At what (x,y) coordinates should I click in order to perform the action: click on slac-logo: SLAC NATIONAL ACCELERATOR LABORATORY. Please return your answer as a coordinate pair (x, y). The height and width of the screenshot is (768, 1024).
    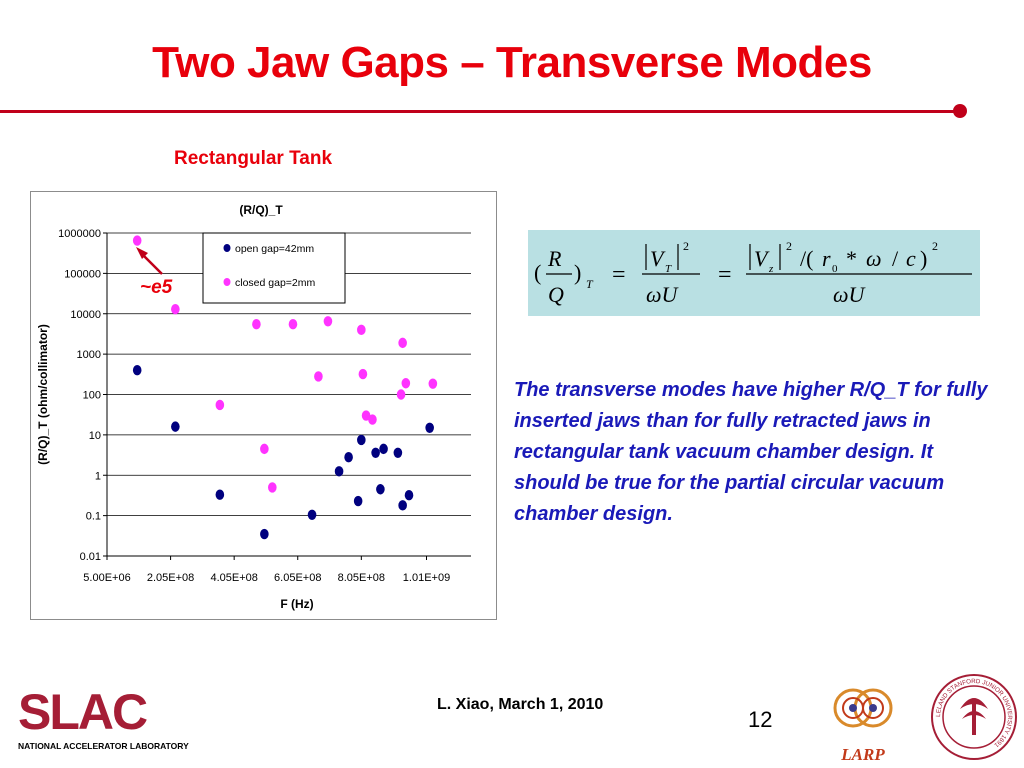
    Looking at the image, I should click on (103, 717).